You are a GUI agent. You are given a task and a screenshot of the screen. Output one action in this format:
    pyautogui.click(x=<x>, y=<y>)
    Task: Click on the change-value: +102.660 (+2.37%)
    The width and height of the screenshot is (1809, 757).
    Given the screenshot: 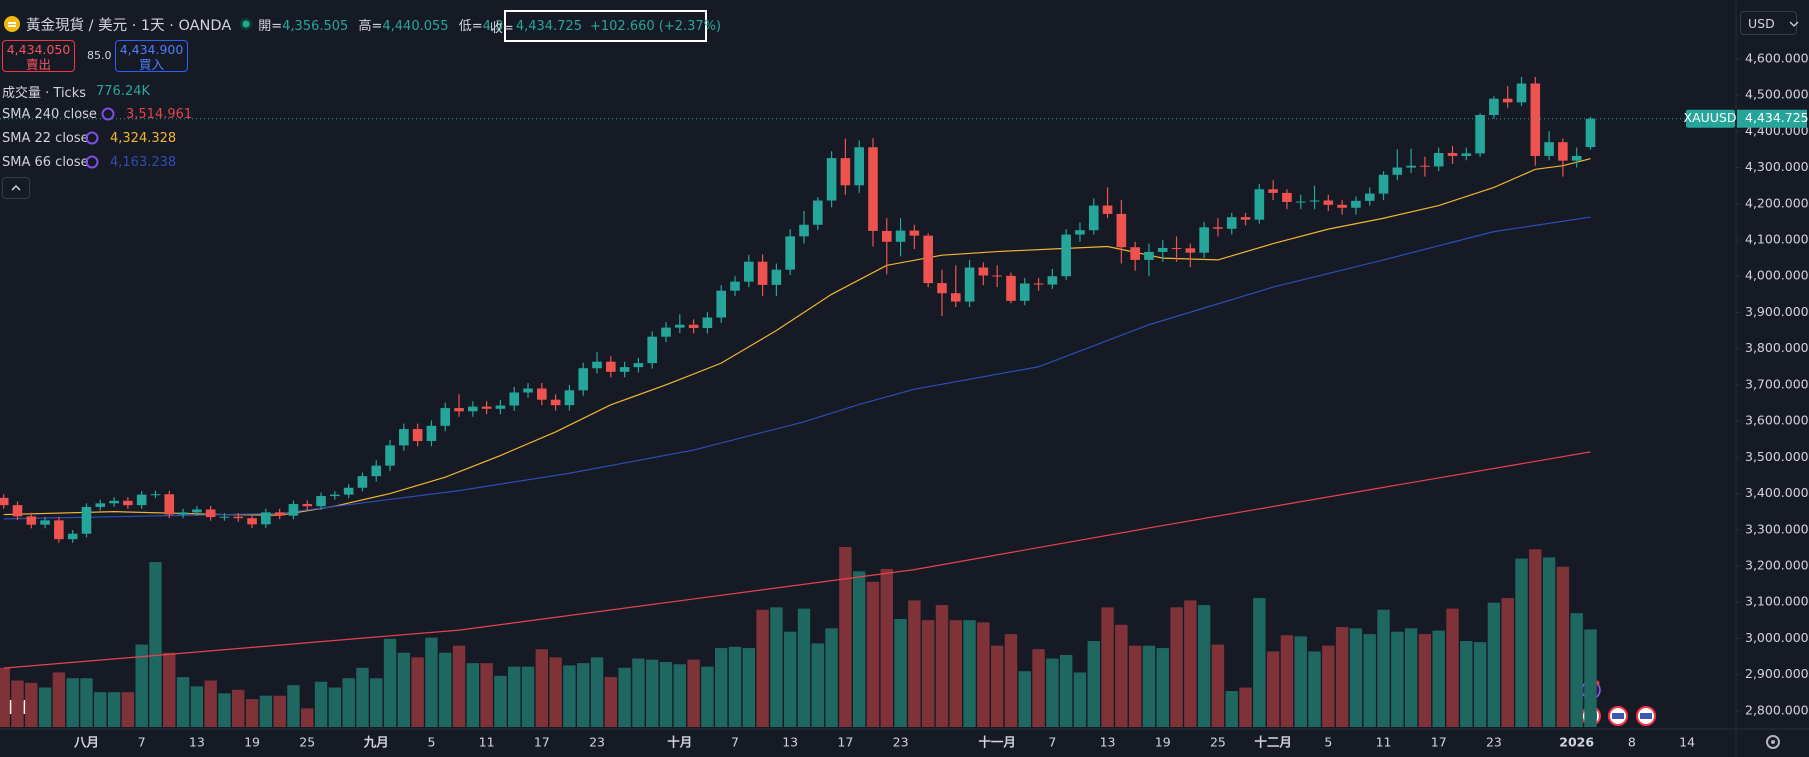 What is the action you would take?
    pyautogui.click(x=655, y=26)
    